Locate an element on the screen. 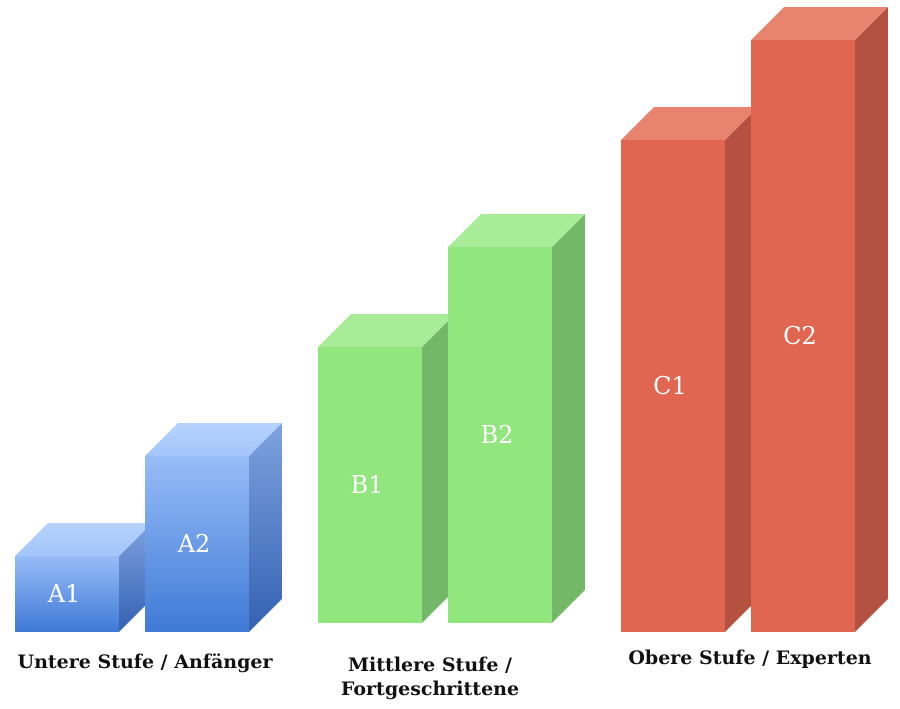  bar-b2: B2 is located at coordinates (516, 418).